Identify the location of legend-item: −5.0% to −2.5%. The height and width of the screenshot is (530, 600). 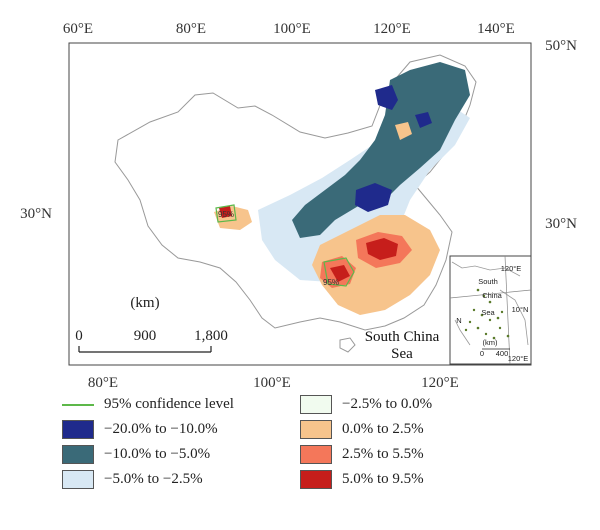
(132, 479).